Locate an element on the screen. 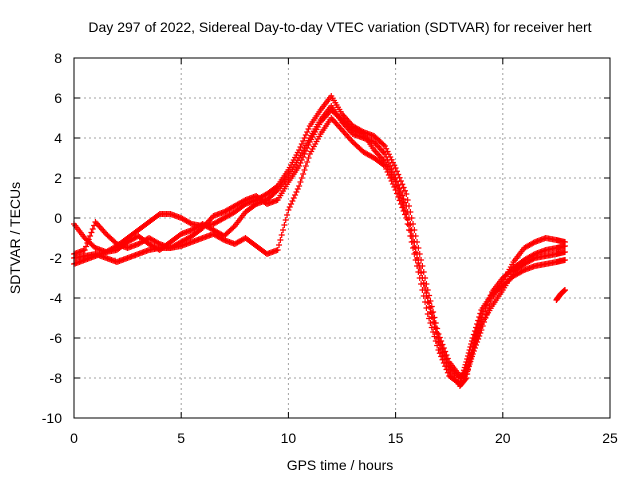 This screenshot has height=480, width=640. y-tick-label: -10 is located at coordinates (52, 418).